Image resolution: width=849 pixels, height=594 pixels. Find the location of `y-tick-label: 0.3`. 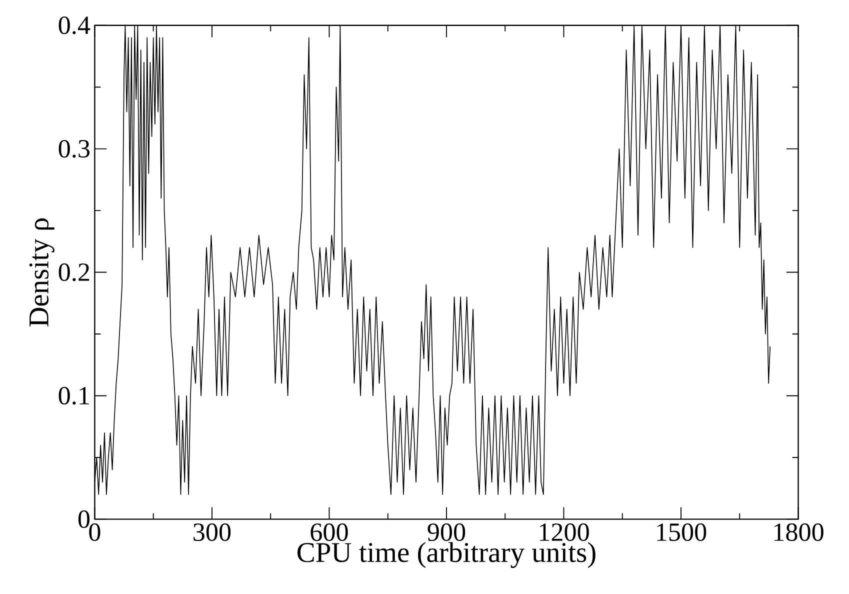

y-tick-label: 0.3 is located at coordinates (74, 149).